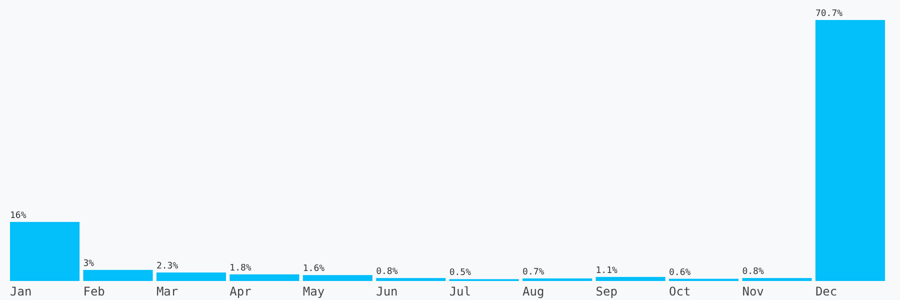 Image resolution: width=900 pixels, height=300 pixels. I want to click on x-tick-label: Feb, so click(94, 291).